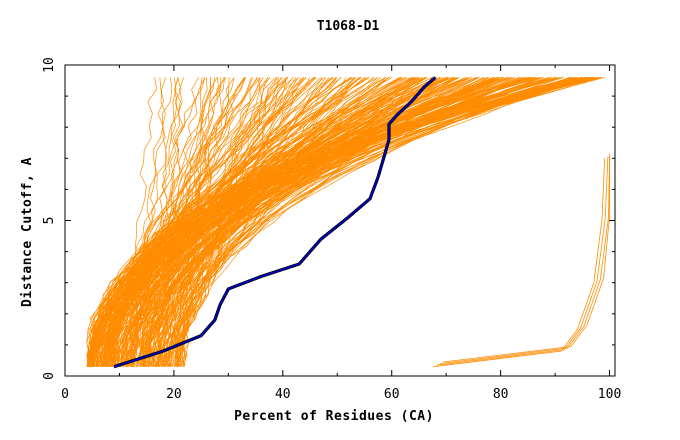 The width and height of the screenshot is (680, 440). Describe the element at coordinates (27, 232) in the screenshot. I see `y-axis-label: Distance Cutoff, A` at that location.